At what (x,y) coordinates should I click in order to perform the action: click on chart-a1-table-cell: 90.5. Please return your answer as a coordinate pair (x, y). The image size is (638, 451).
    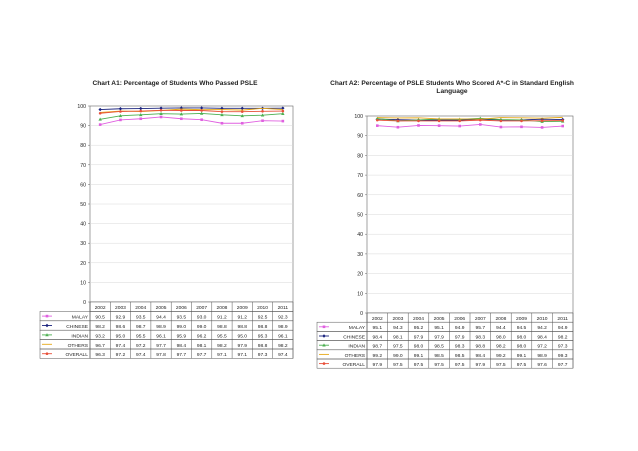
    Looking at the image, I should click on (100, 318).